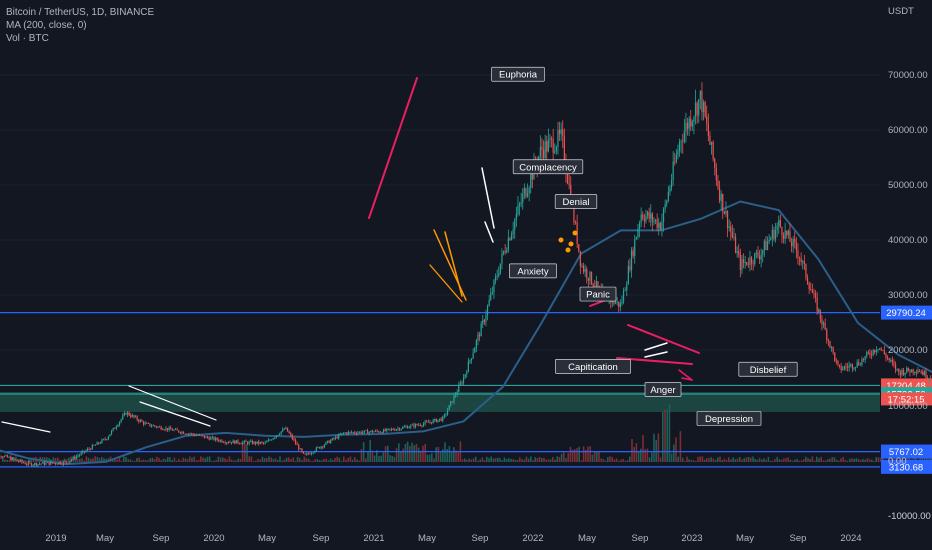  I want to click on price-tag-label: 5767.02, so click(906, 452).